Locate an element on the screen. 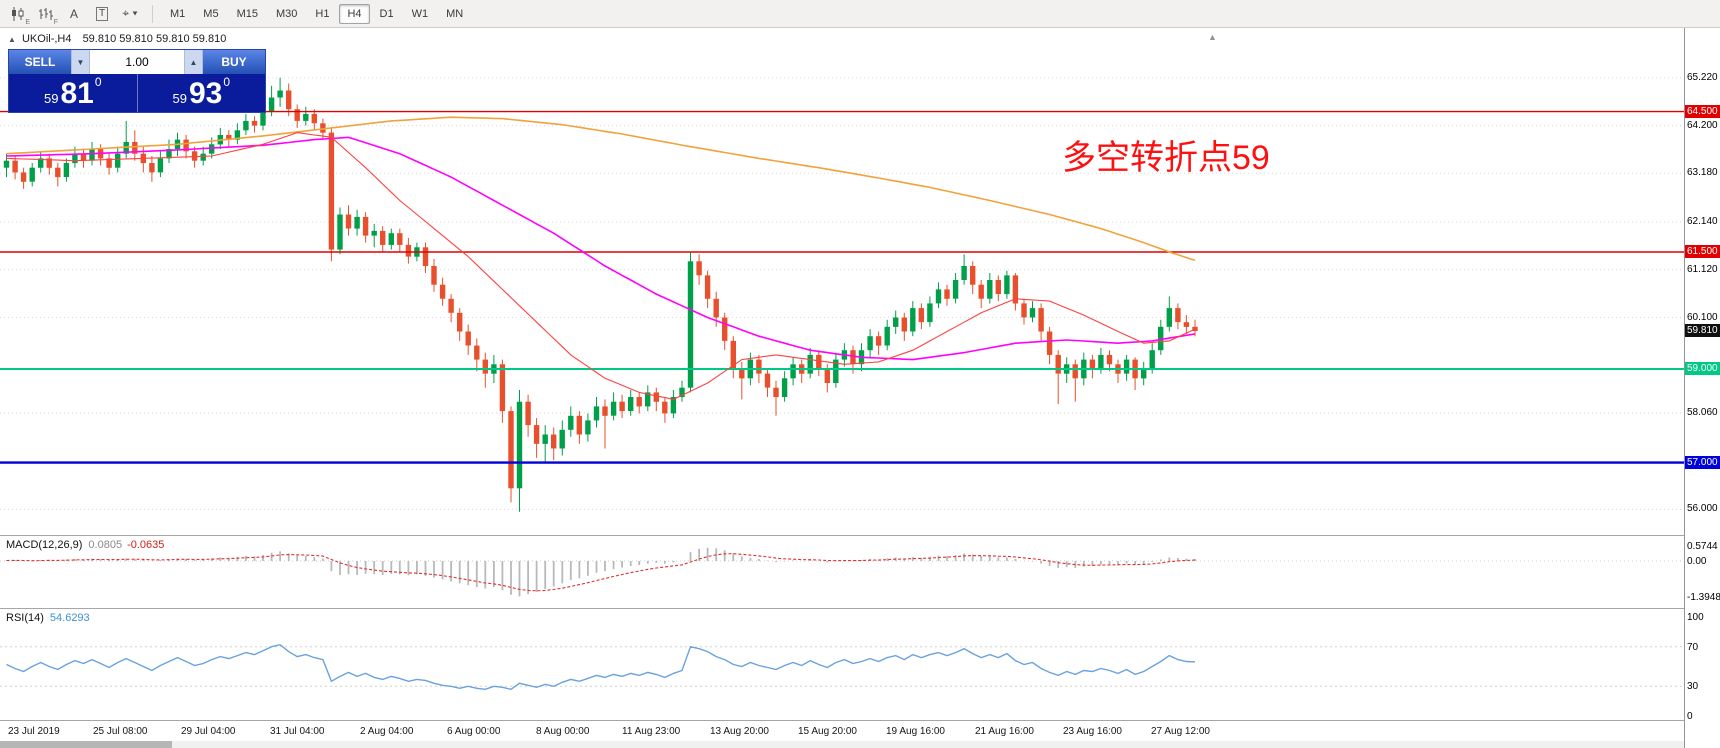 Image resolution: width=1720 pixels, height=748 pixels. macd-histogram is located at coordinates (600, 572).